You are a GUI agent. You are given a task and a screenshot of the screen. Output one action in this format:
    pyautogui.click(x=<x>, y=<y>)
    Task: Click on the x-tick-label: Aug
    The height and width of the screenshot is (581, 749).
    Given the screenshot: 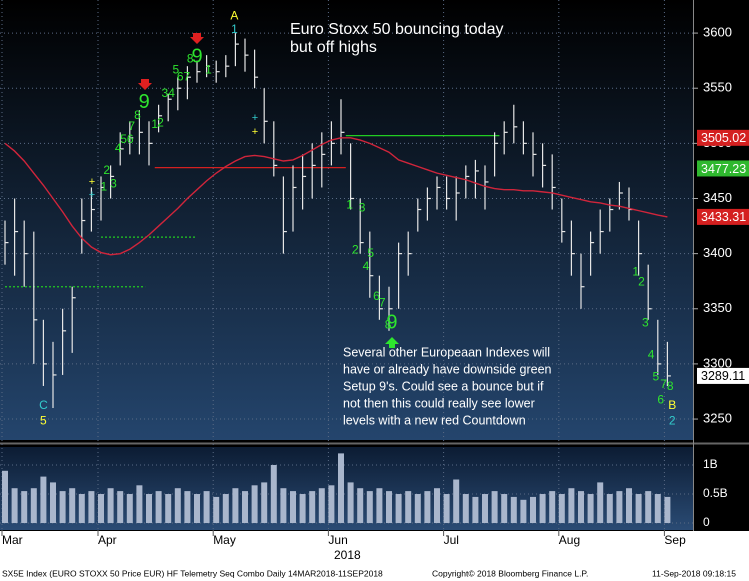 What is the action you would take?
    pyautogui.click(x=569, y=540)
    